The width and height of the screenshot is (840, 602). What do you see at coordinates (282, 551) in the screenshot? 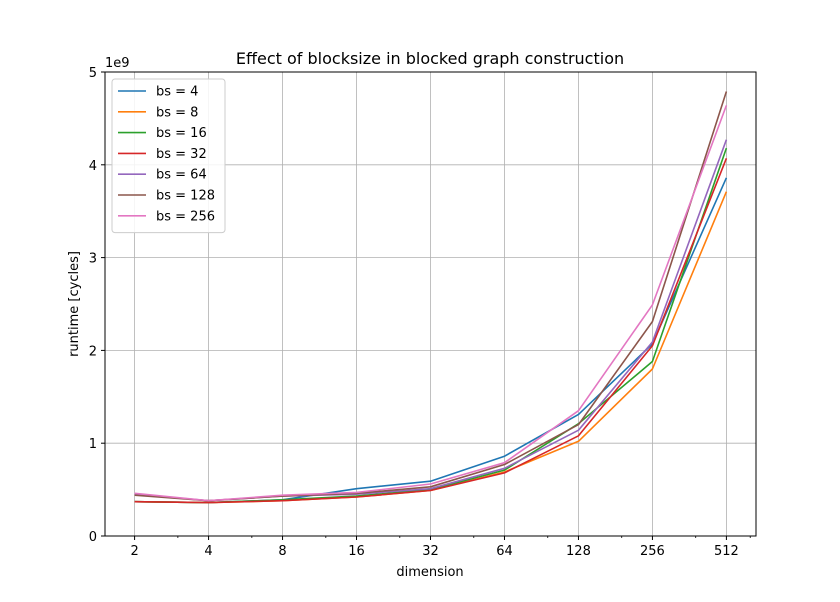
I see `x-tick-label: 8` at bounding box center [282, 551].